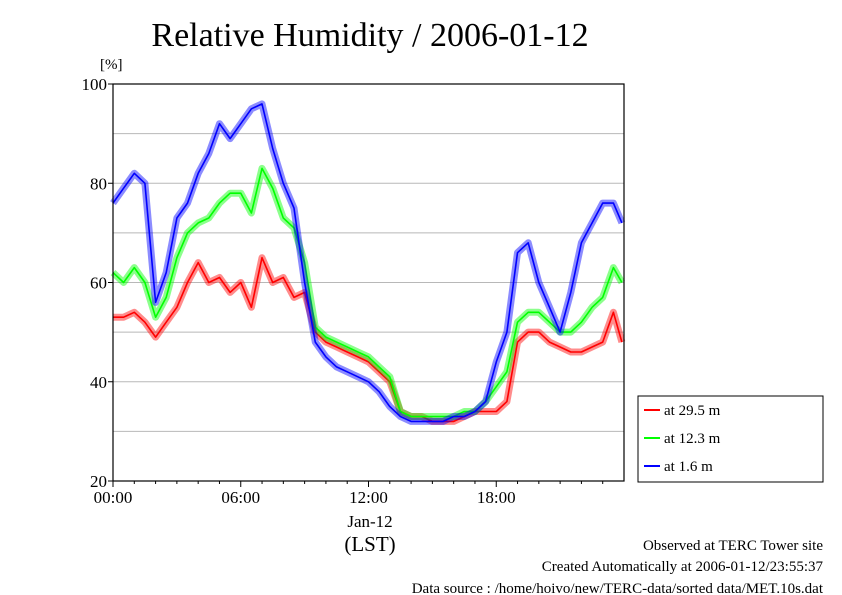 The image size is (842, 595). I want to click on legend: at 29.5 m at 12.3 m at 1.6 m, so click(730, 439).